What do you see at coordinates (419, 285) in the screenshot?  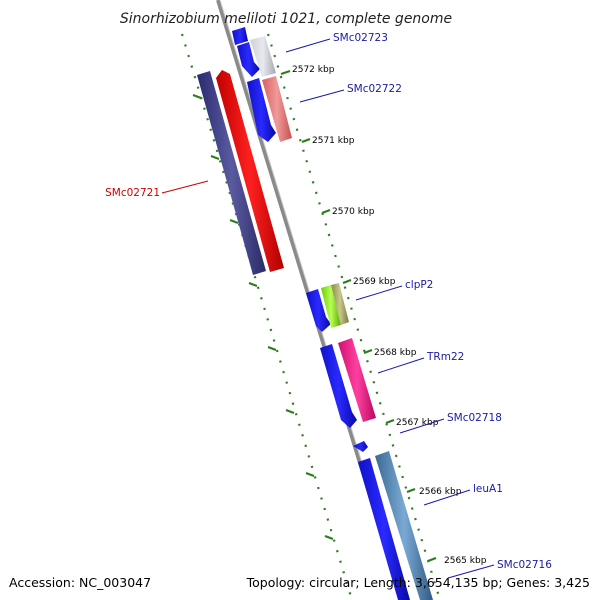 I see `gene-label-clpp2: clpP2` at bounding box center [419, 285].